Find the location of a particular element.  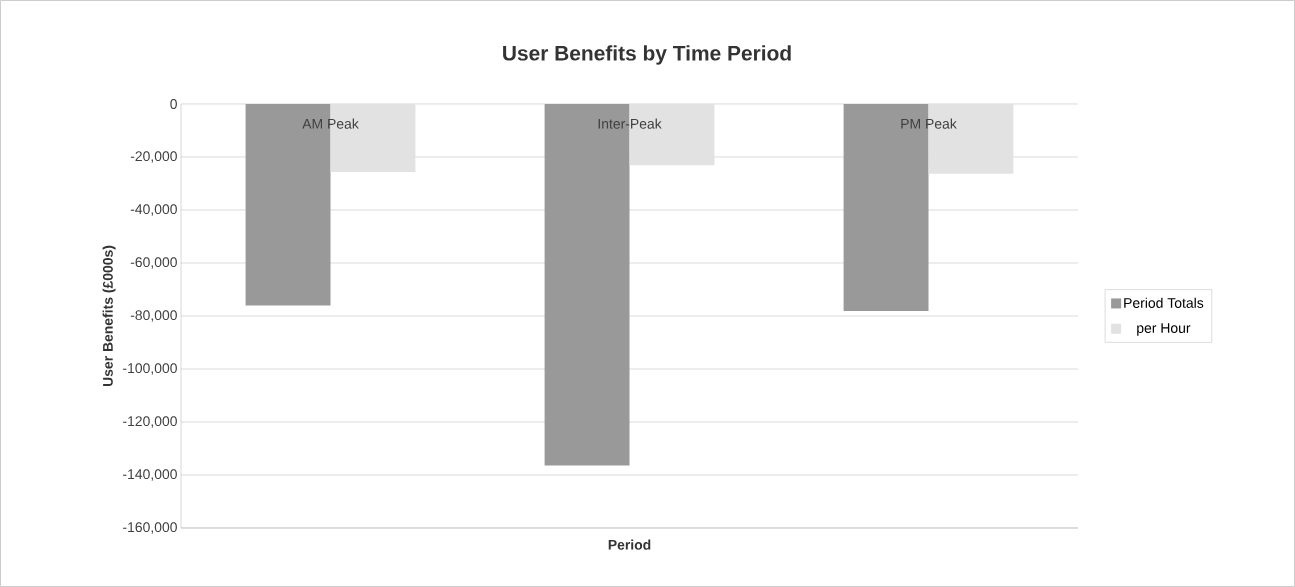

x-tick-label: Inter-Peak is located at coordinates (630, 123).